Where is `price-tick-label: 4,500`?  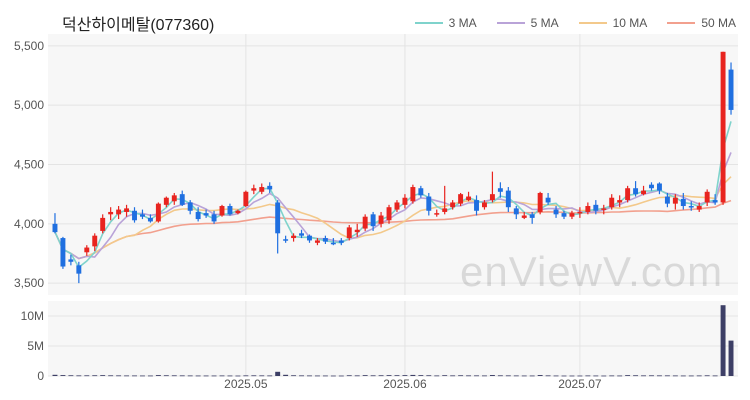
price-tick-label: 4,500 is located at coordinates (29, 165).